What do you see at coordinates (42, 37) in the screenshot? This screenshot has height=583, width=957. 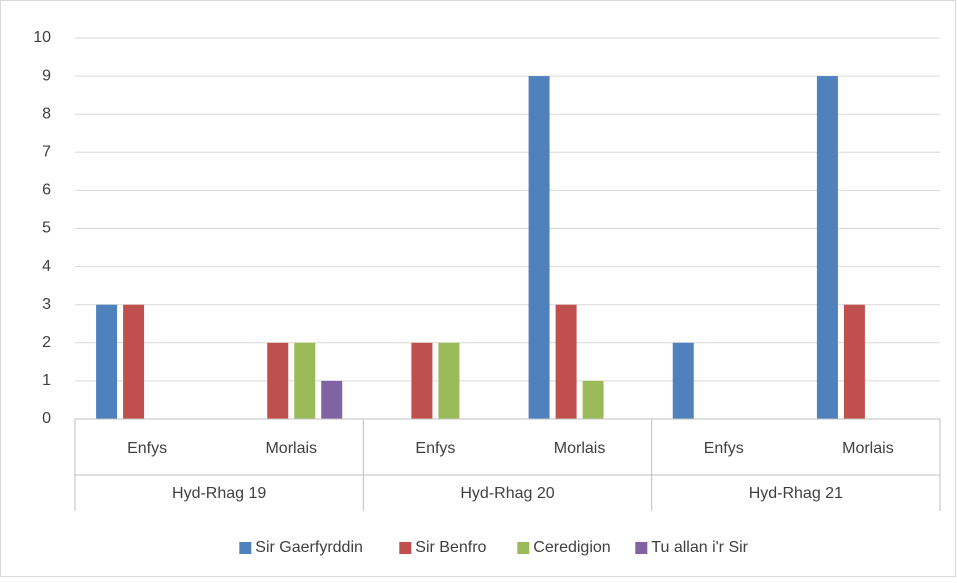 I see `y-tick-label: 10` at bounding box center [42, 37].